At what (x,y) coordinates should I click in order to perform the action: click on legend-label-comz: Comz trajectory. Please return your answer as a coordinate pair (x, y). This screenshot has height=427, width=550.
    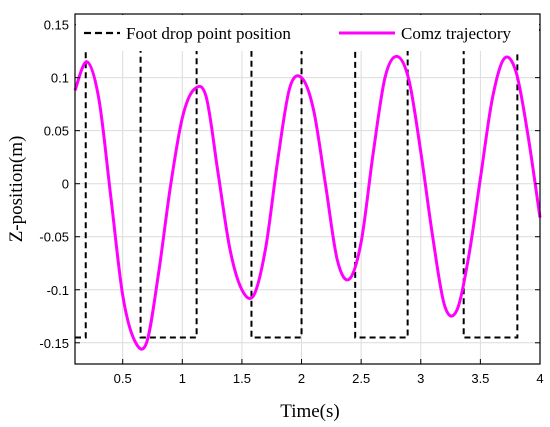
    Looking at the image, I should click on (456, 33).